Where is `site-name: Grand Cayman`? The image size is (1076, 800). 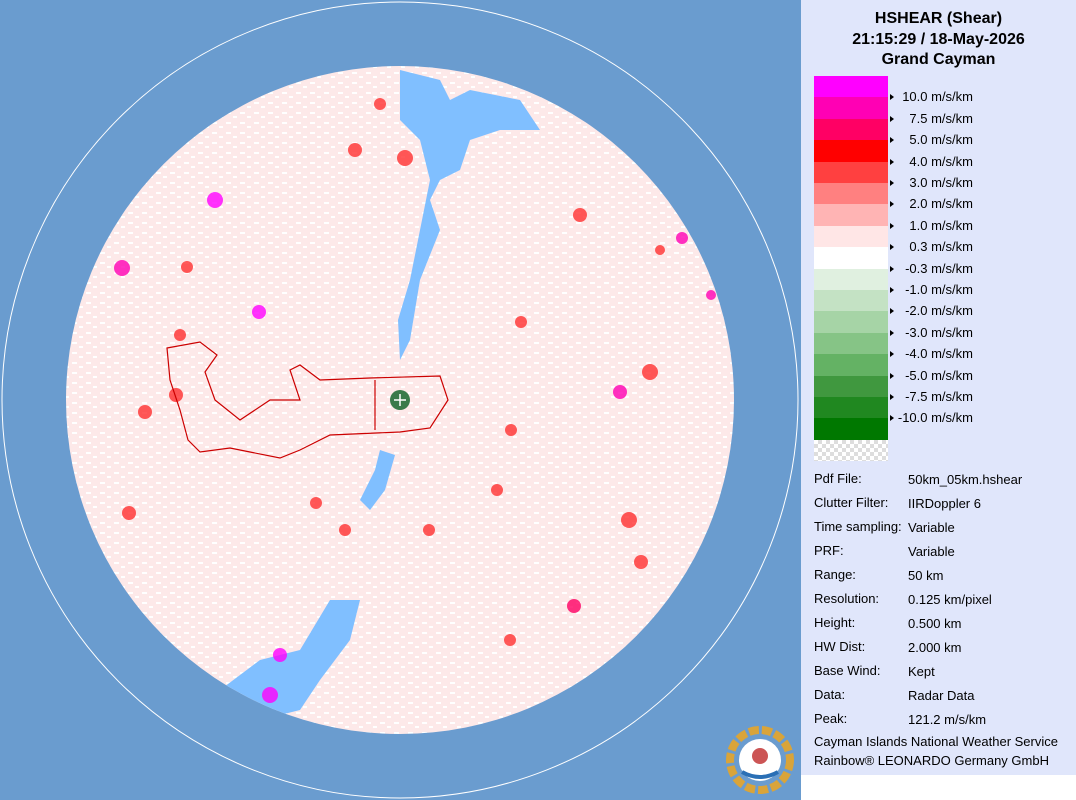 site-name: Grand Cayman is located at coordinates (938, 59).